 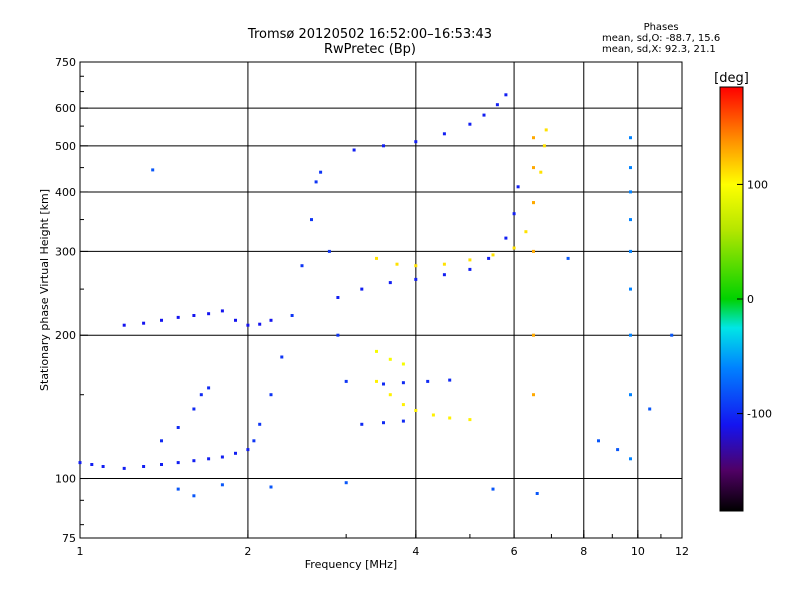 I want to click on y-tick-label: 500, so click(x=65, y=146).